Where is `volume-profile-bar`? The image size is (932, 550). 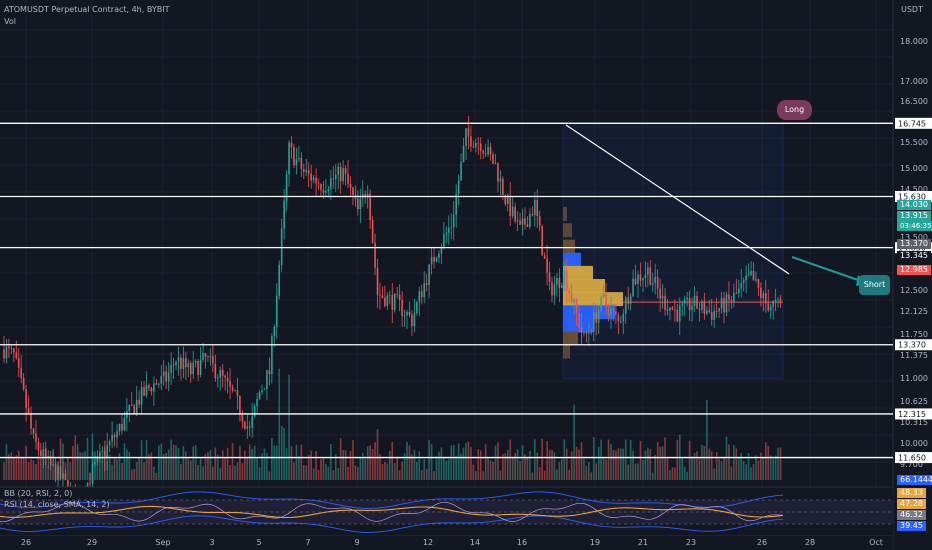
volume-profile-bar is located at coordinates (589, 312).